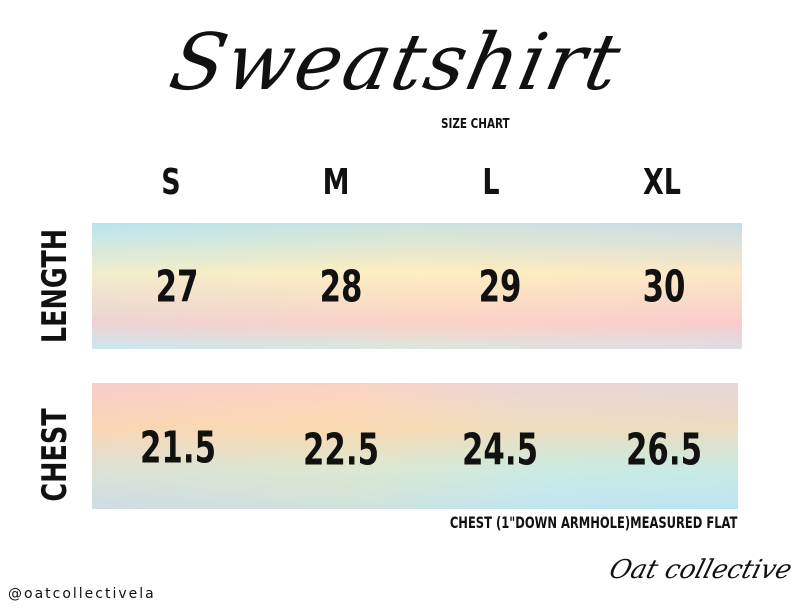  What do you see at coordinates (500, 287) in the screenshot?
I see `length-value: 29` at bounding box center [500, 287].